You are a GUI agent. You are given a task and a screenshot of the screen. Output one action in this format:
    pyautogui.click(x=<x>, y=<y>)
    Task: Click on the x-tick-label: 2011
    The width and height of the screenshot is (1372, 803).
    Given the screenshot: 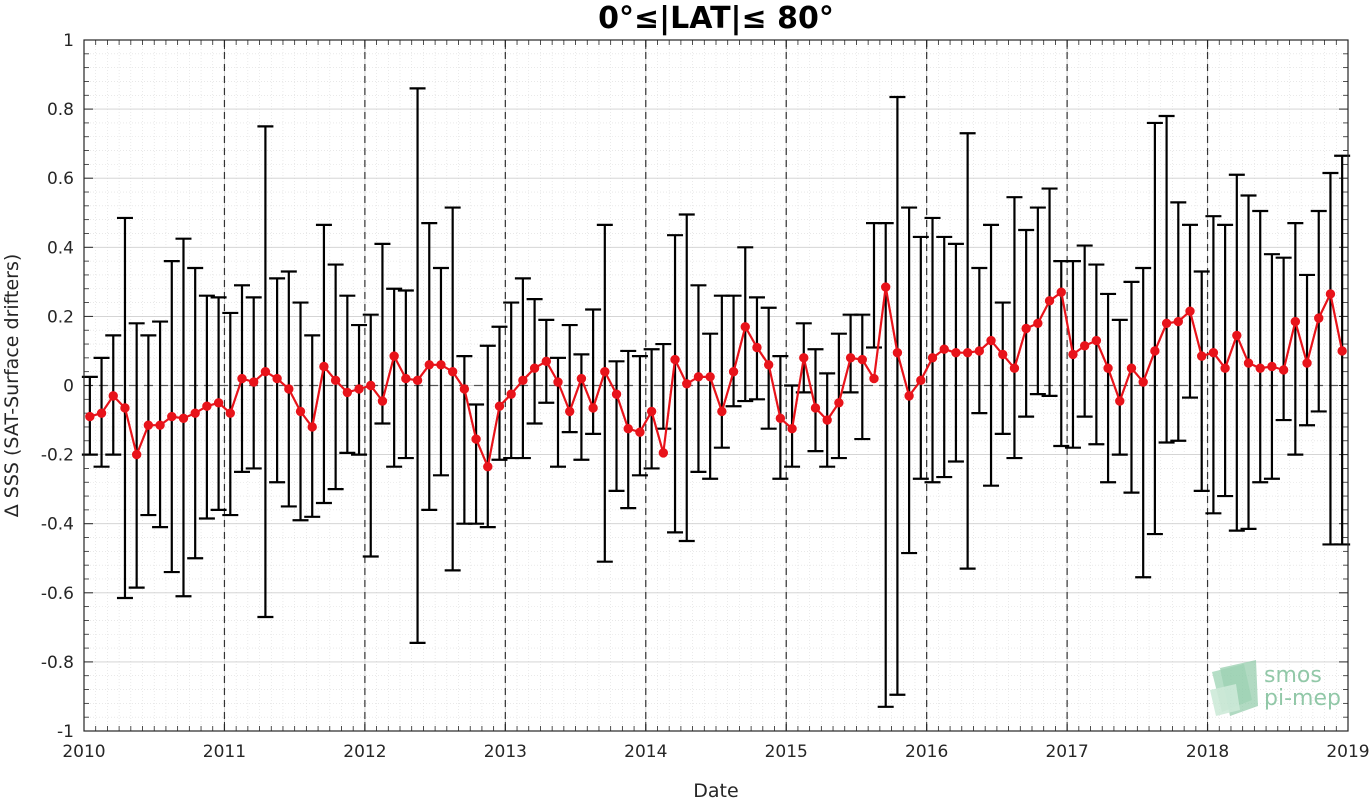 What is the action you would take?
    pyautogui.click(x=224, y=752)
    